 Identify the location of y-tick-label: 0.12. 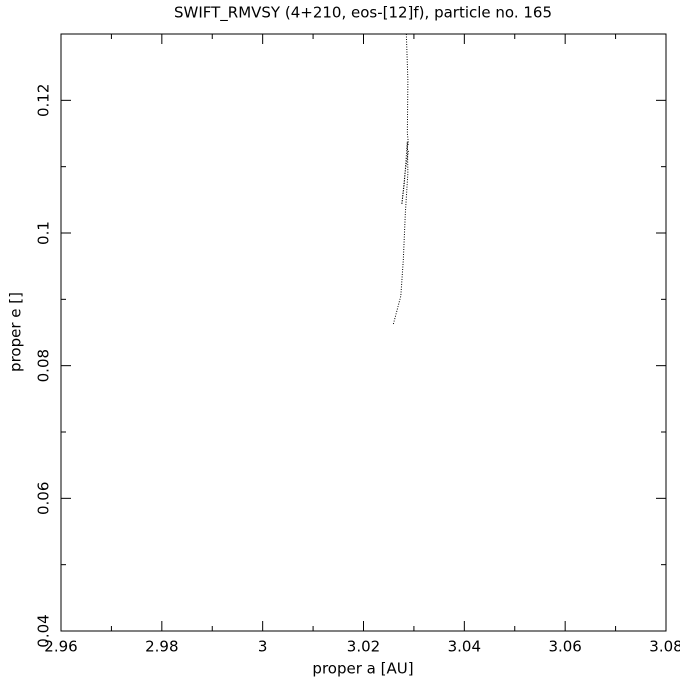
(44, 100).